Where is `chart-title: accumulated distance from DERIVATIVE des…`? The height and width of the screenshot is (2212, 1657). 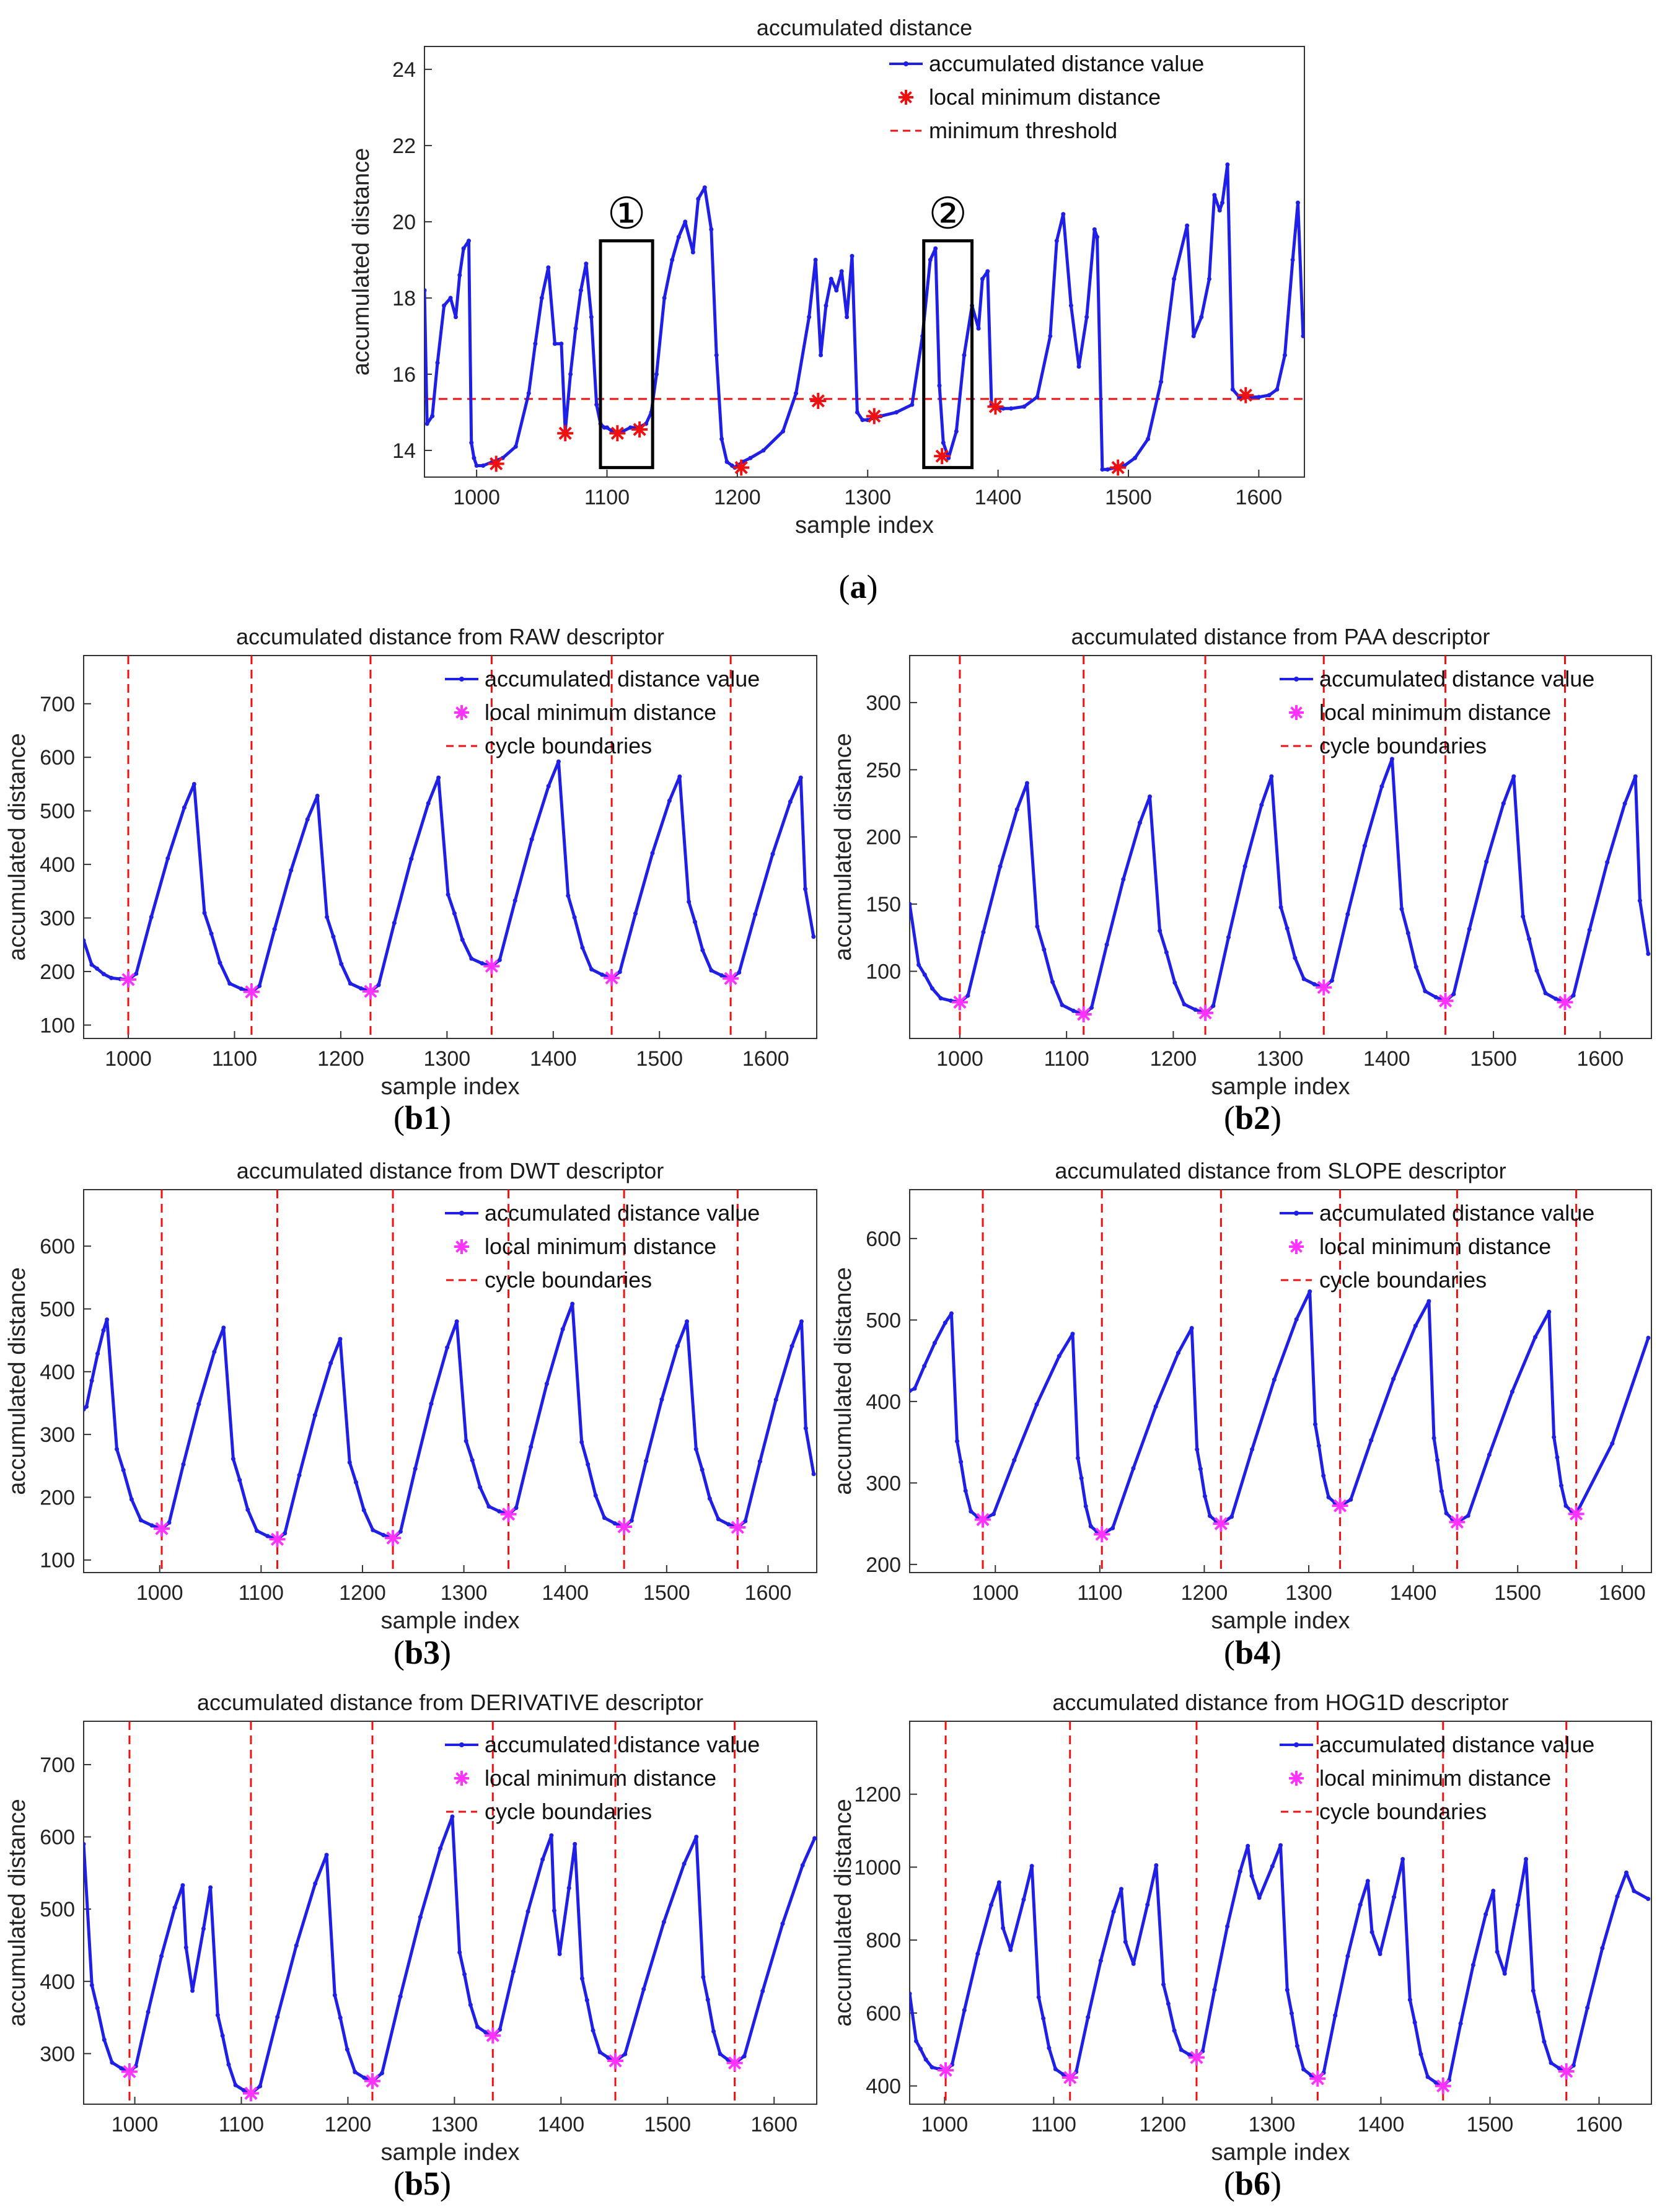 chart-title: accumulated distance from DERIVATIVE des… is located at coordinates (450, 1702).